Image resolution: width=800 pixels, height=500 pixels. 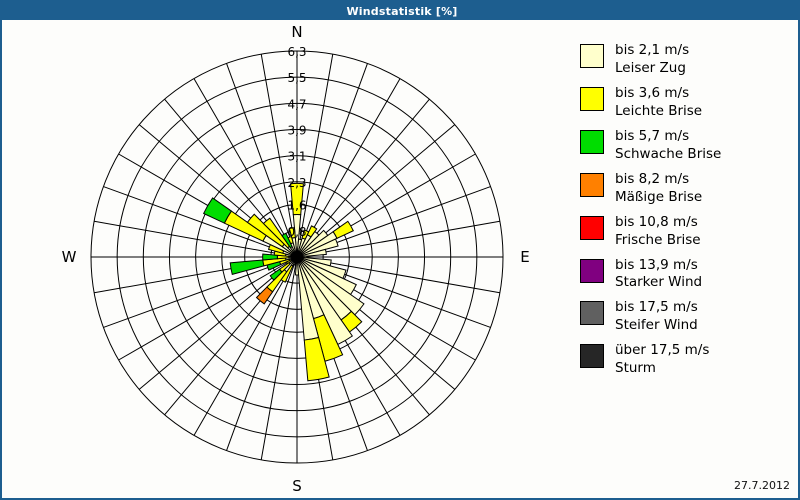 I want to click on wind-rose-petals, so click(x=283, y=282).